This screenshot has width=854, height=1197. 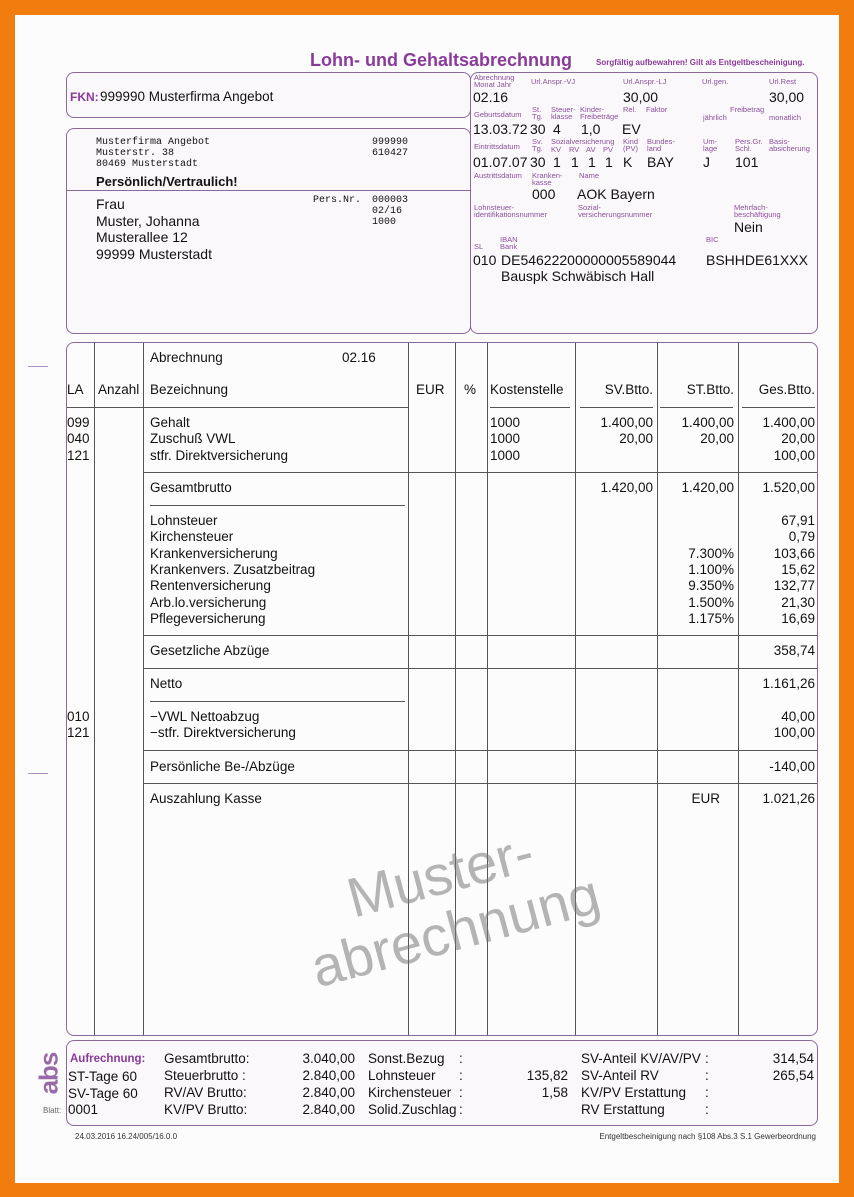 I want to click on cell-ges: 103,66, so click(x=794, y=553).